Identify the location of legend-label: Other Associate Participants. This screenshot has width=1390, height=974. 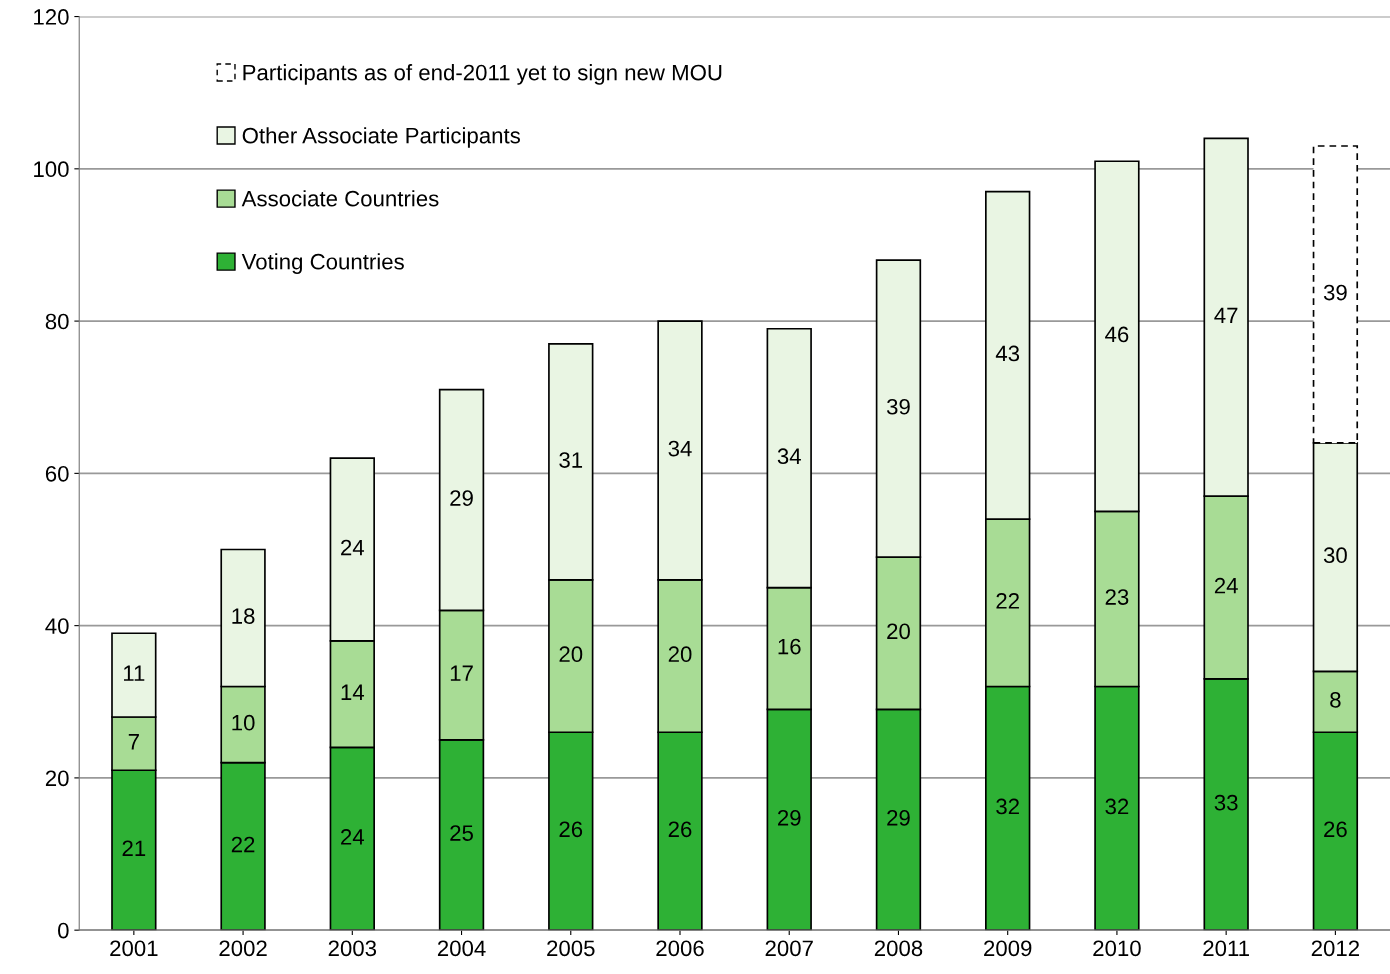
(381, 137).